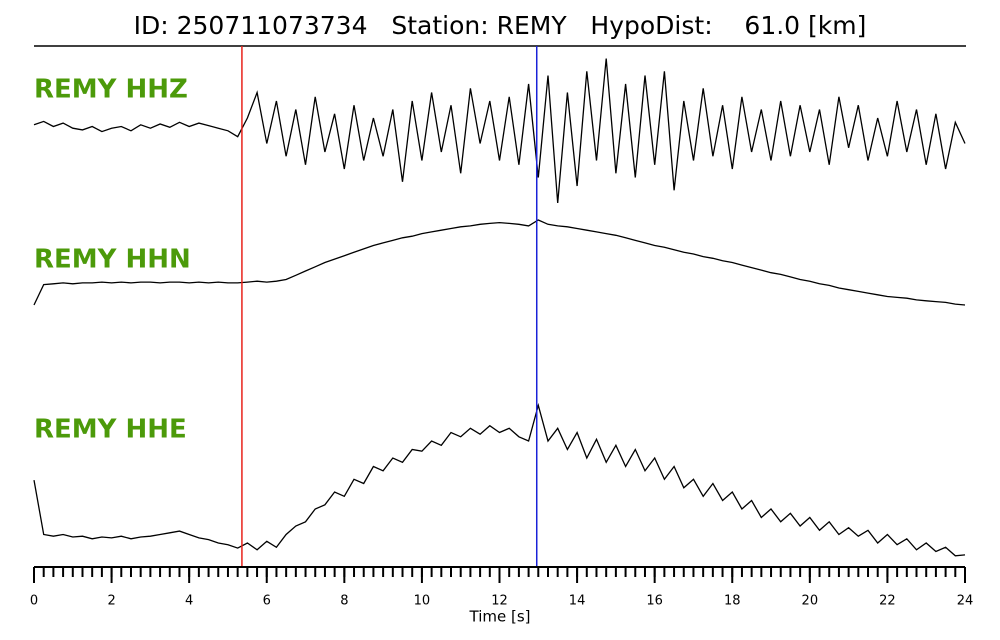 The height and width of the screenshot is (640, 1000). I want to click on trace-label: REMY HHZ, so click(111, 90).